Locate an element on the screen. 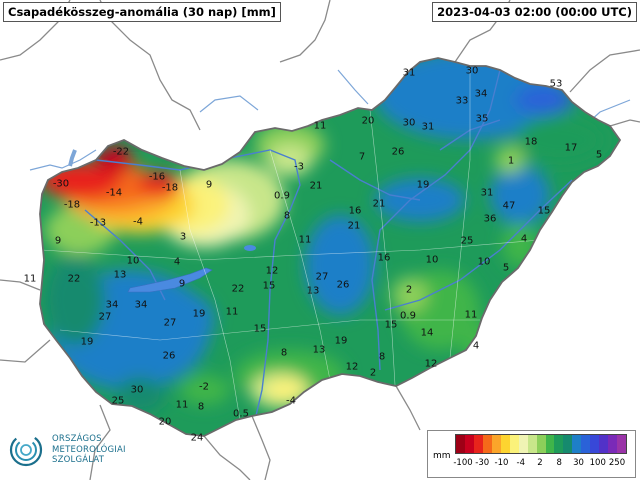  map-value-label: -14 is located at coordinates (114, 193).